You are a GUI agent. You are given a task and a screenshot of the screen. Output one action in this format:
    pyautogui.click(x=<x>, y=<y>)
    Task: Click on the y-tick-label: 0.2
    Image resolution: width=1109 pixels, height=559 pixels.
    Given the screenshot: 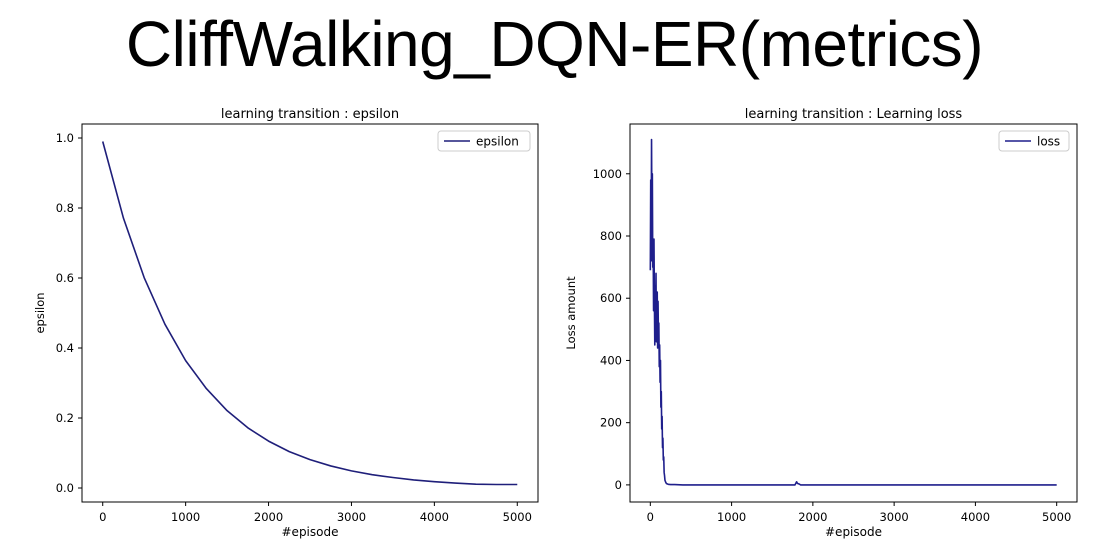 What is the action you would take?
    pyautogui.click(x=65, y=418)
    